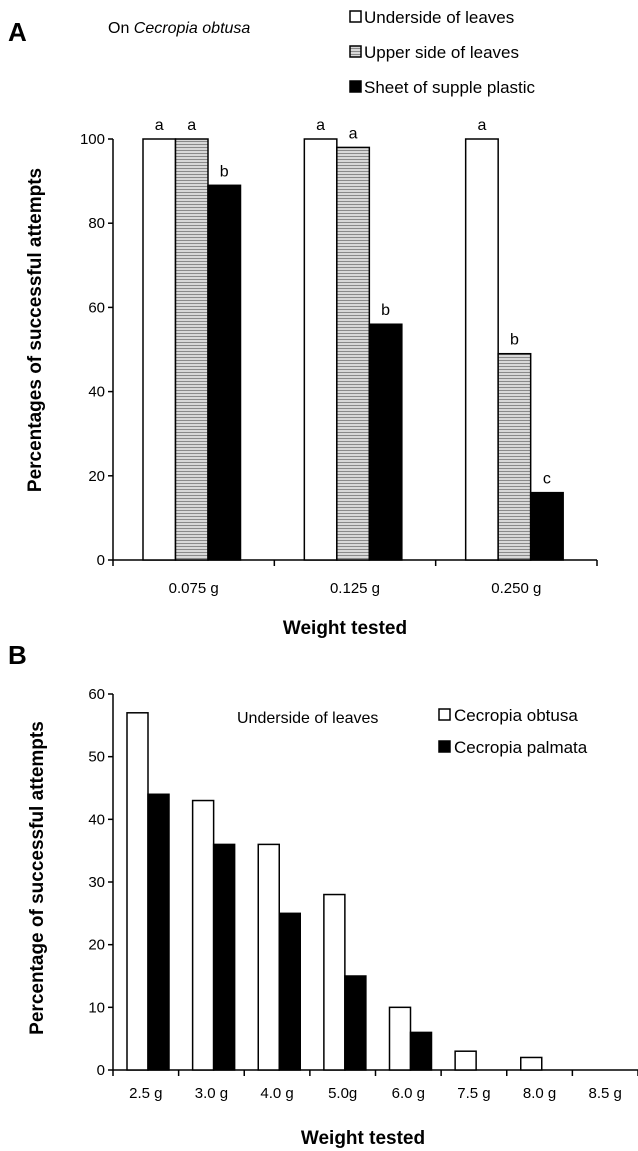  I want to click on legend-label-underside: Underside of leaves, so click(439, 17).